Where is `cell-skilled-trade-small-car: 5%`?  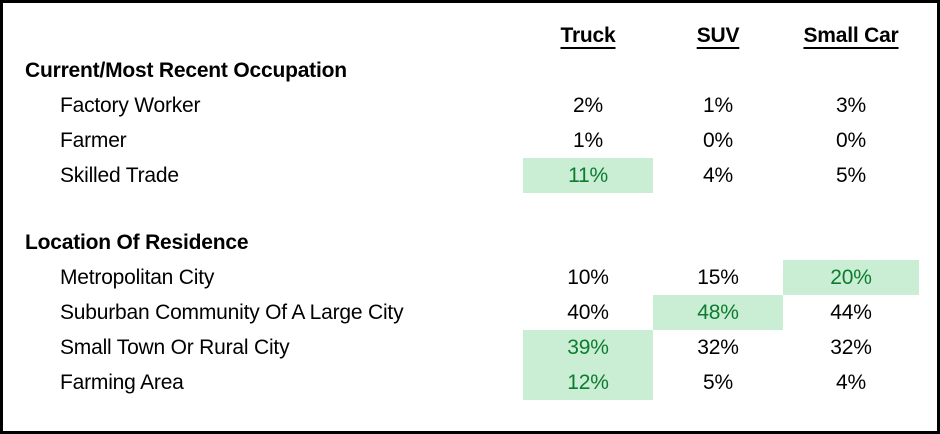
cell-skilled-trade-small-car: 5% is located at coordinates (851, 175).